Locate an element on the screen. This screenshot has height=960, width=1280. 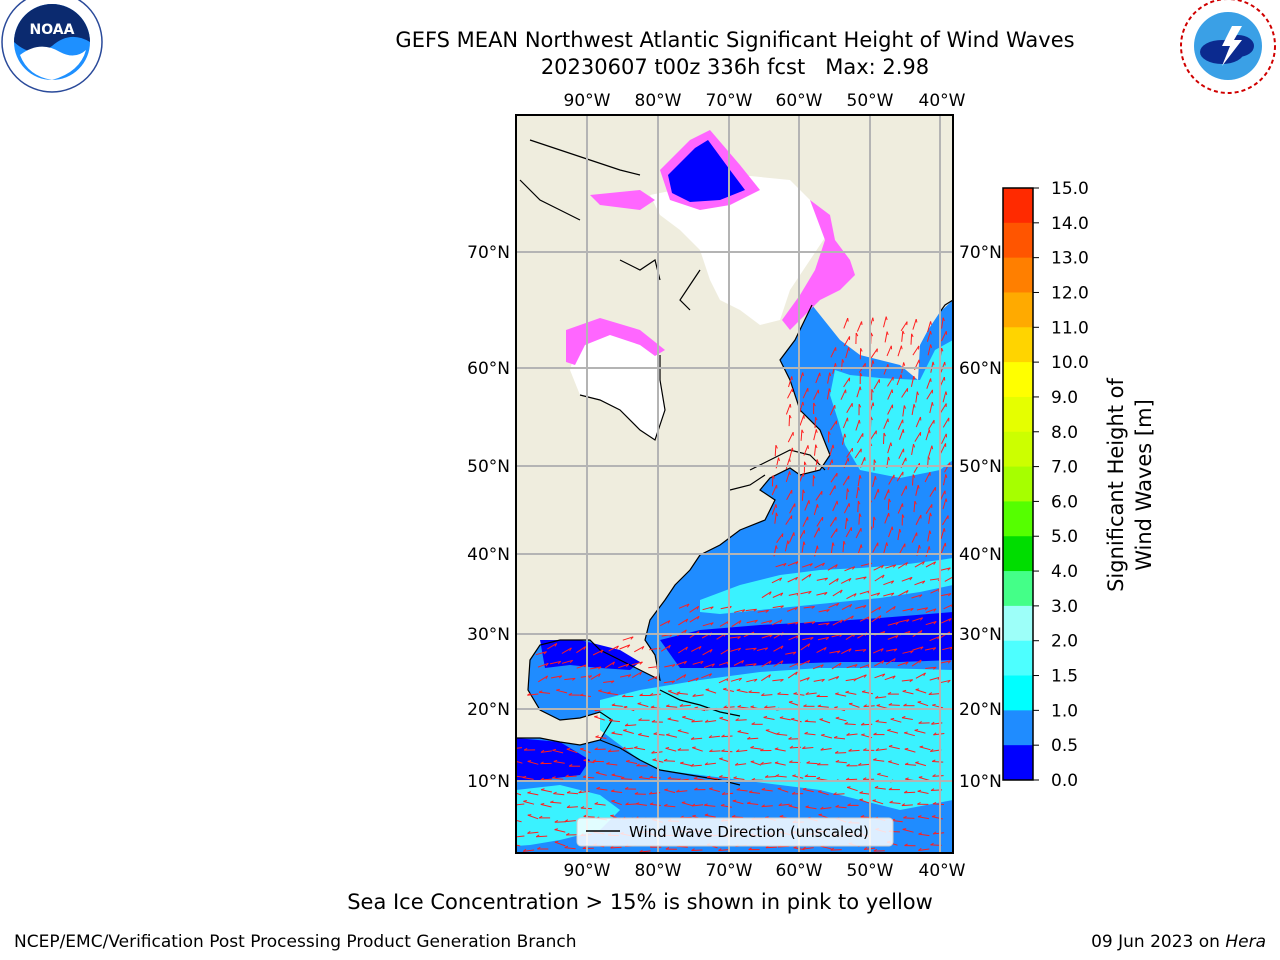
lon-label-top: 40°W is located at coordinates (942, 101).